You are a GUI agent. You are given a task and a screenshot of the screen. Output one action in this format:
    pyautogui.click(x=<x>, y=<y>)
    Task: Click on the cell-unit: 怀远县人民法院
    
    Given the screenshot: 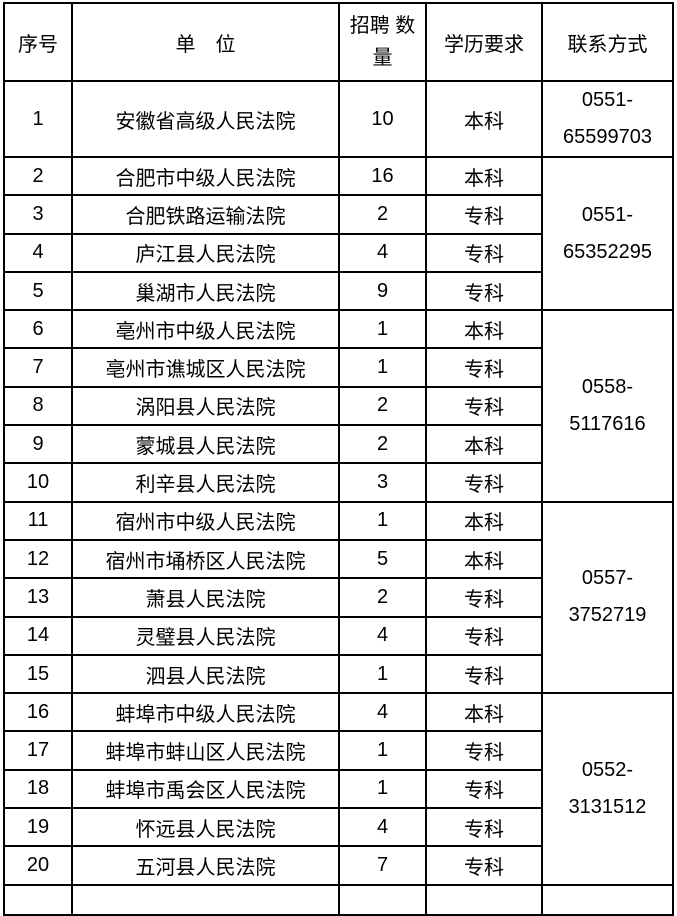 What is the action you would take?
    pyautogui.click(x=205, y=827)
    